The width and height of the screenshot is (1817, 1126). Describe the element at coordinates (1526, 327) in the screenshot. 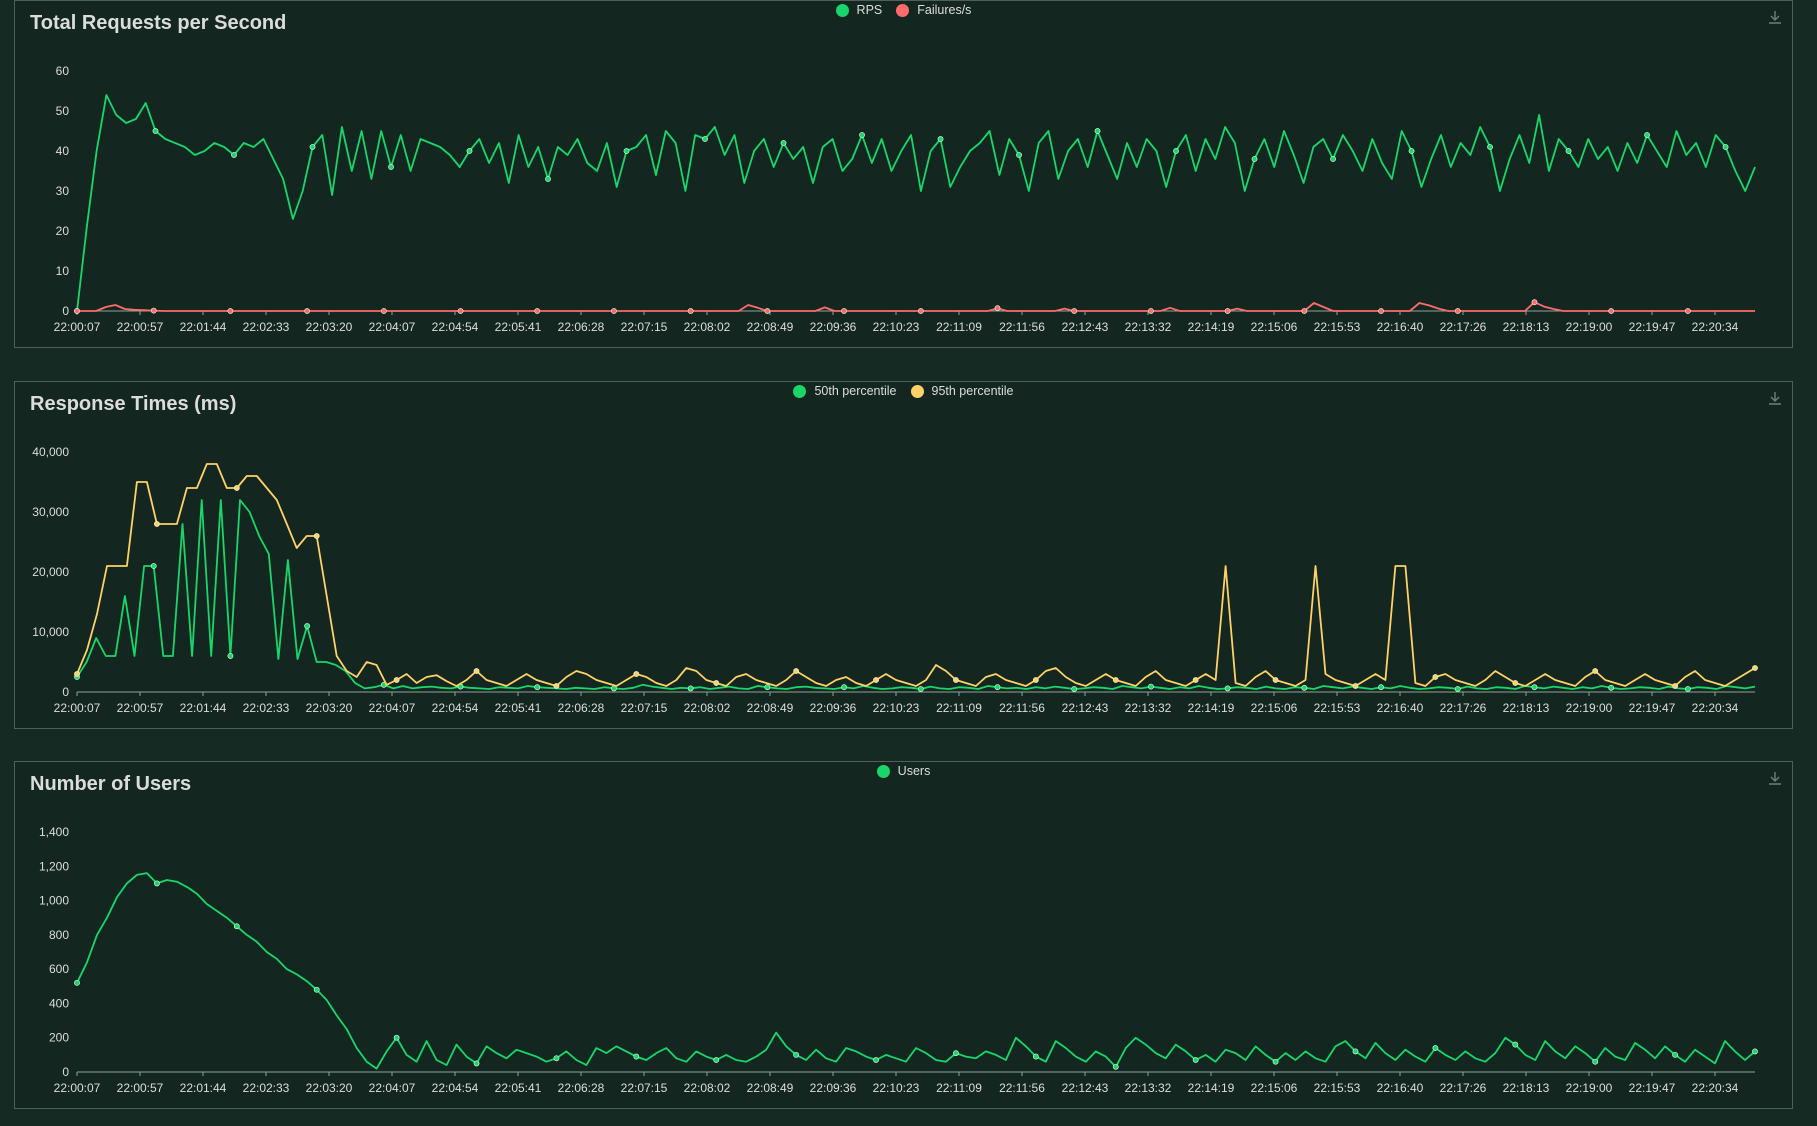

I see `x-tick-label: 22:18:13` at that location.